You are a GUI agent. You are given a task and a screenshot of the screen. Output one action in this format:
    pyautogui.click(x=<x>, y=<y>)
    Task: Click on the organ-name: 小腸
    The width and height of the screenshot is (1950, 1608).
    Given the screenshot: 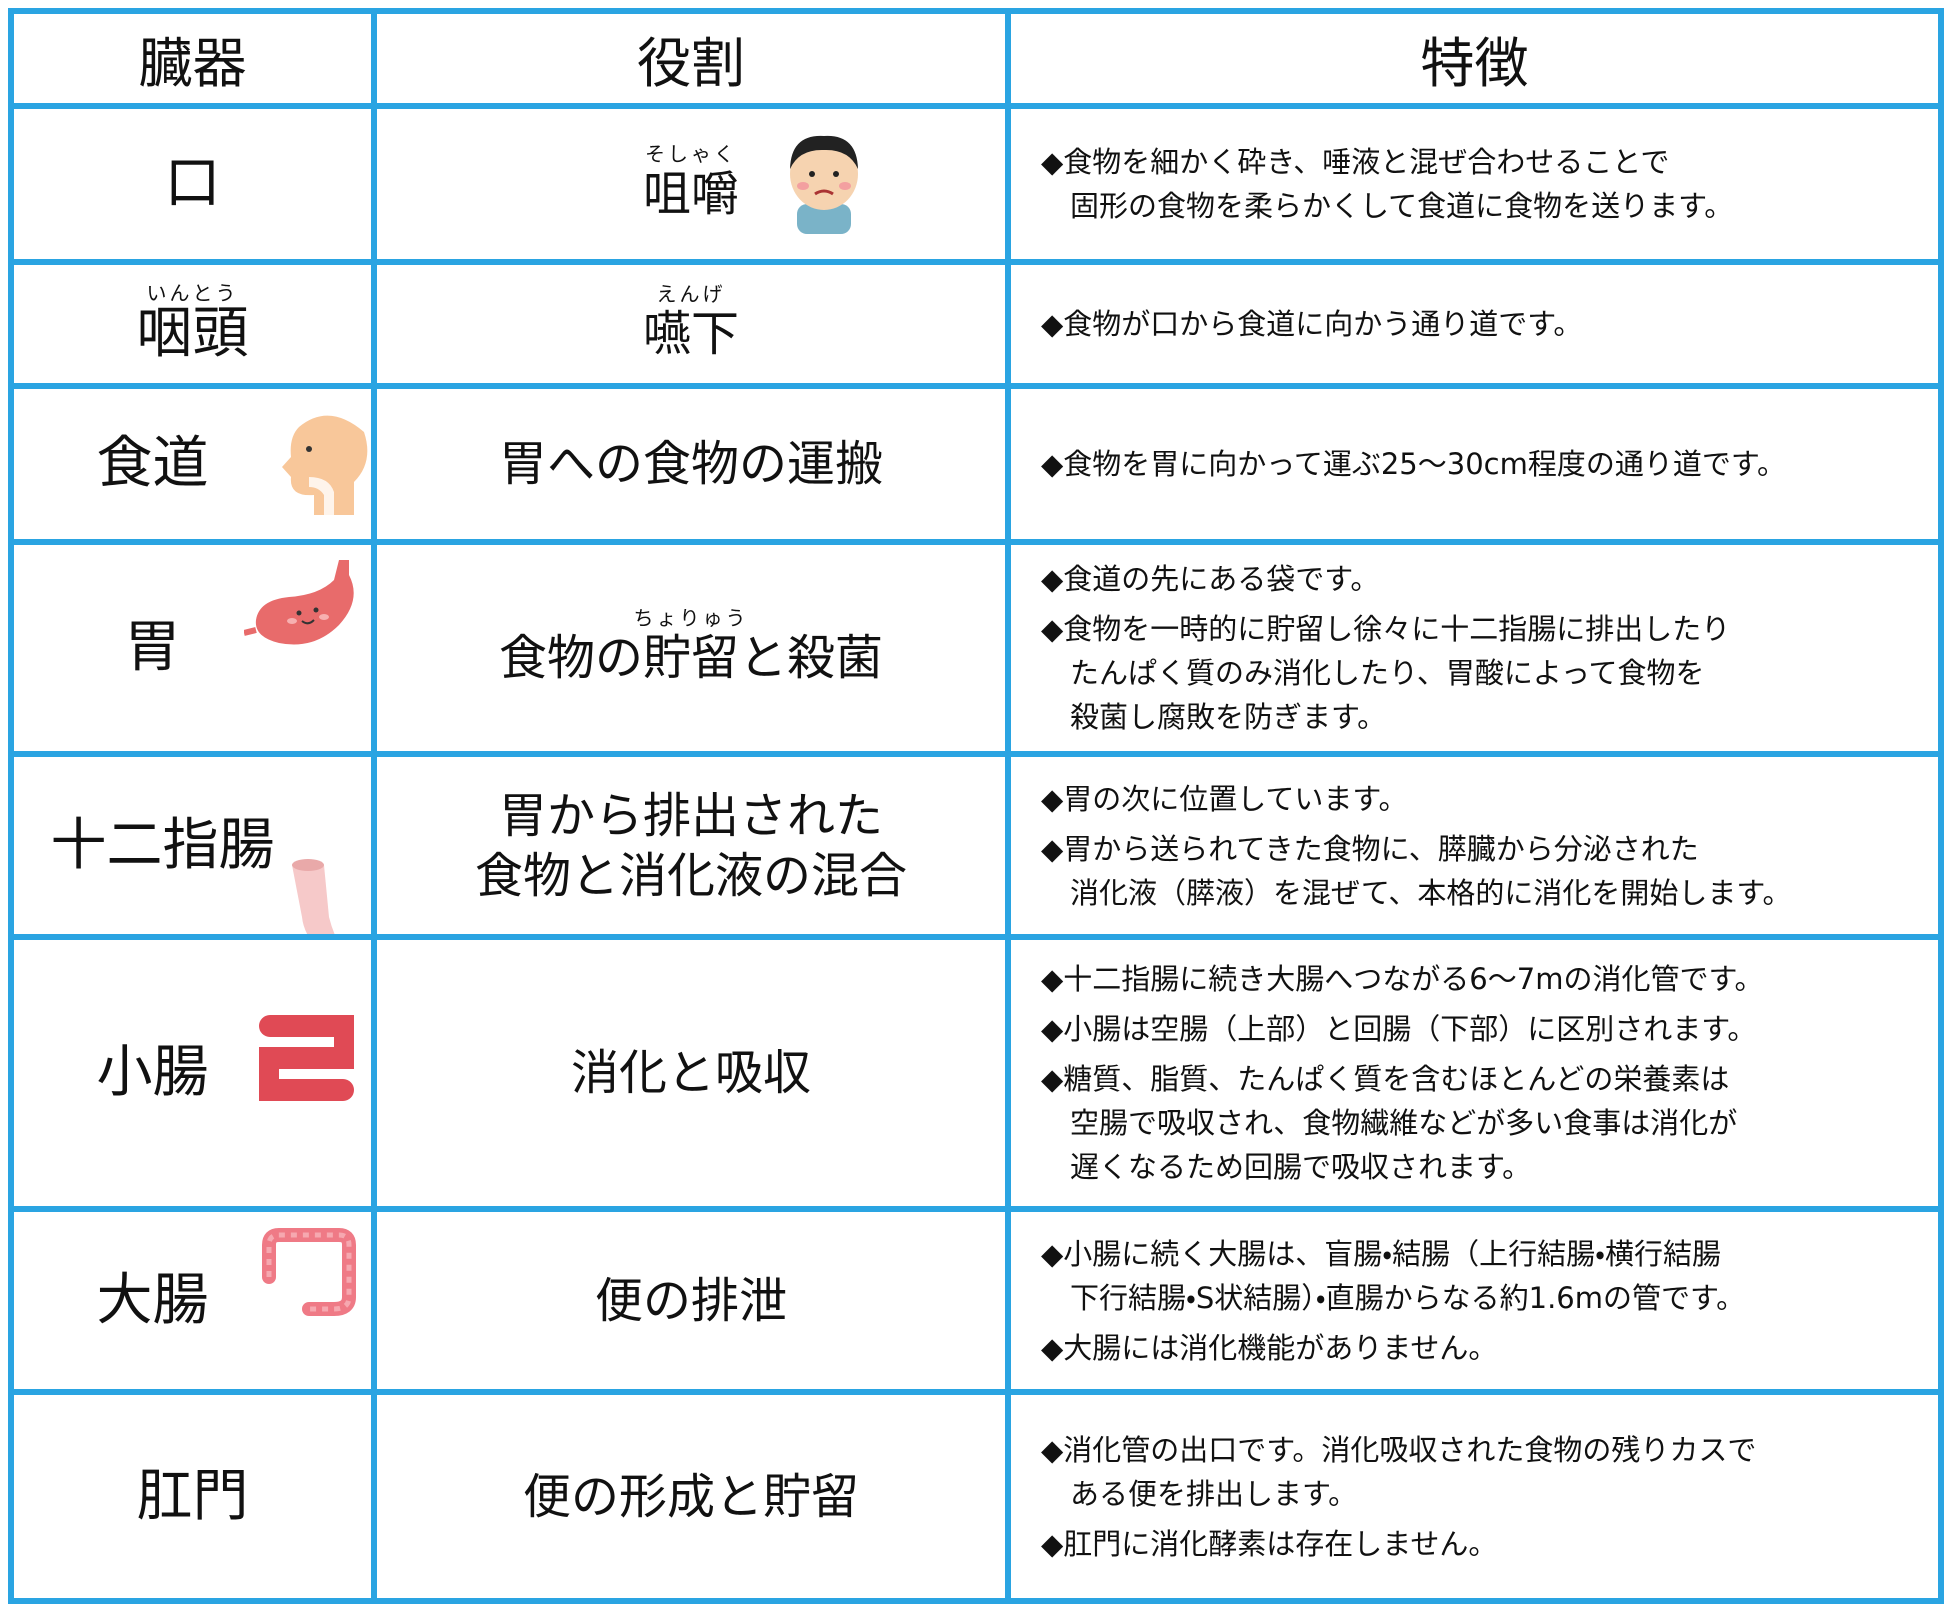 What is the action you would take?
    pyautogui.click(x=152, y=1073)
    